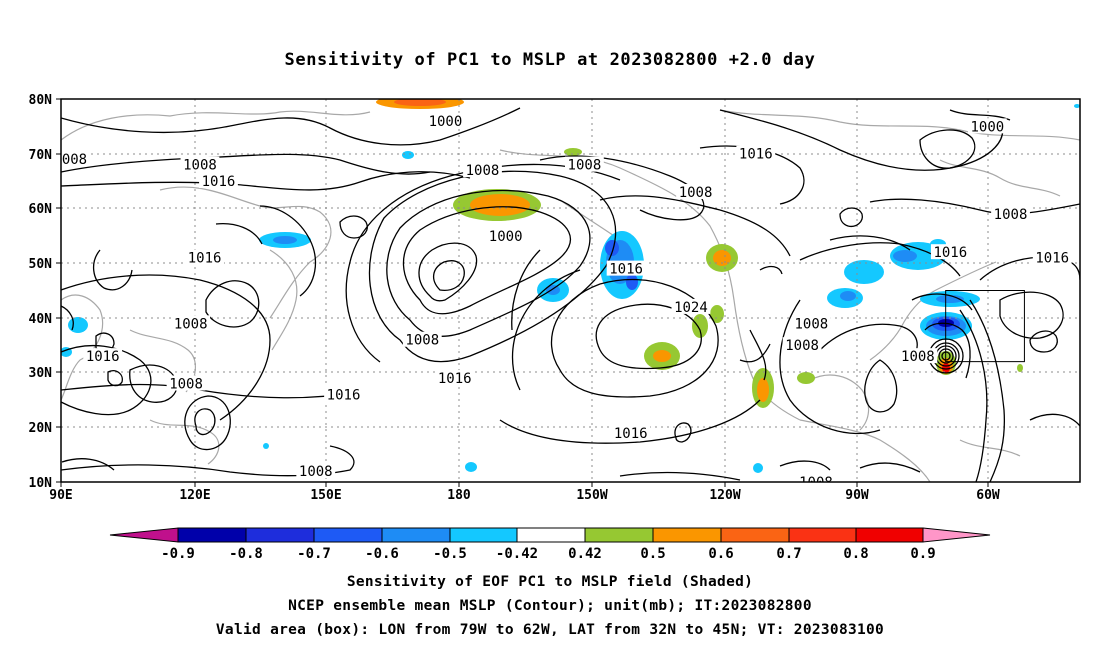 This screenshot has height=650, width=1100. I want to click on lat-tick-label: 10N, so click(41, 483).